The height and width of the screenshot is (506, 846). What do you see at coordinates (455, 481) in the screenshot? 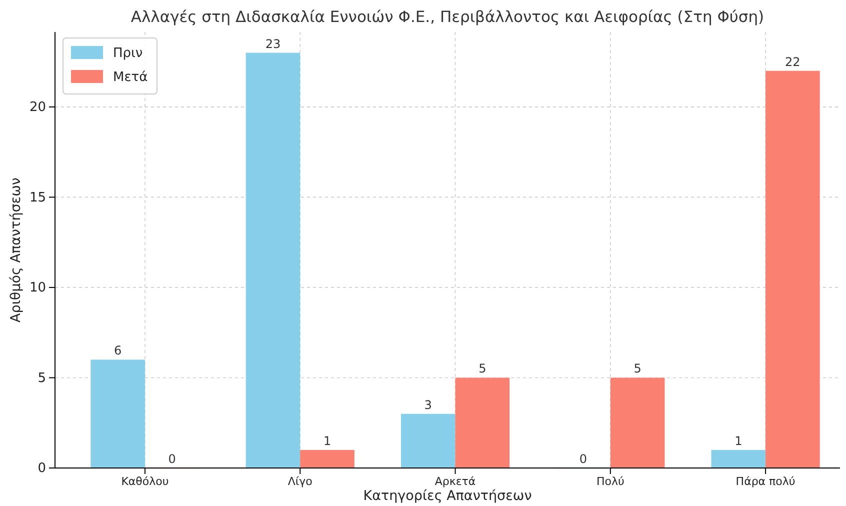
I see `x-tick-label: Αρκετά` at bounding box center [455, 481].